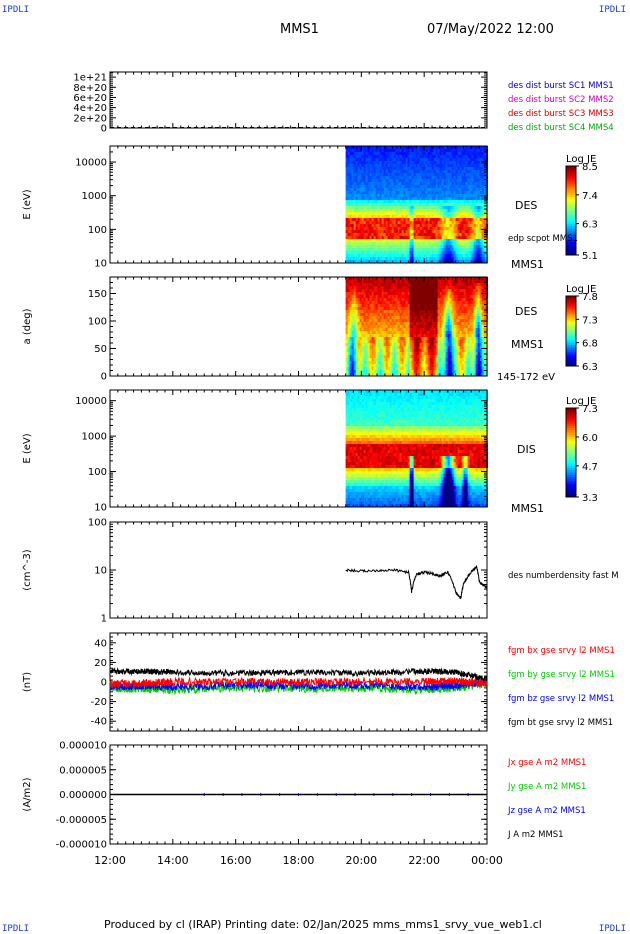 The width and height of the screenshot is (630, 934). I want to click on y-axis-label: a (deg), so click(27, 326).